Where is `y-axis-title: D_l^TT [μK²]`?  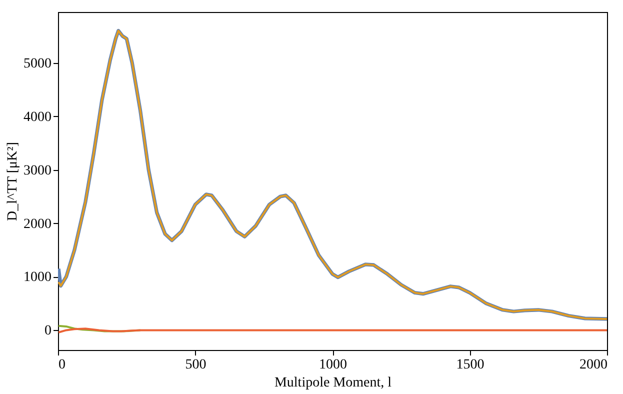
y-axis-title: D_l^TT [μK²] is located at coordinates (13, 182).